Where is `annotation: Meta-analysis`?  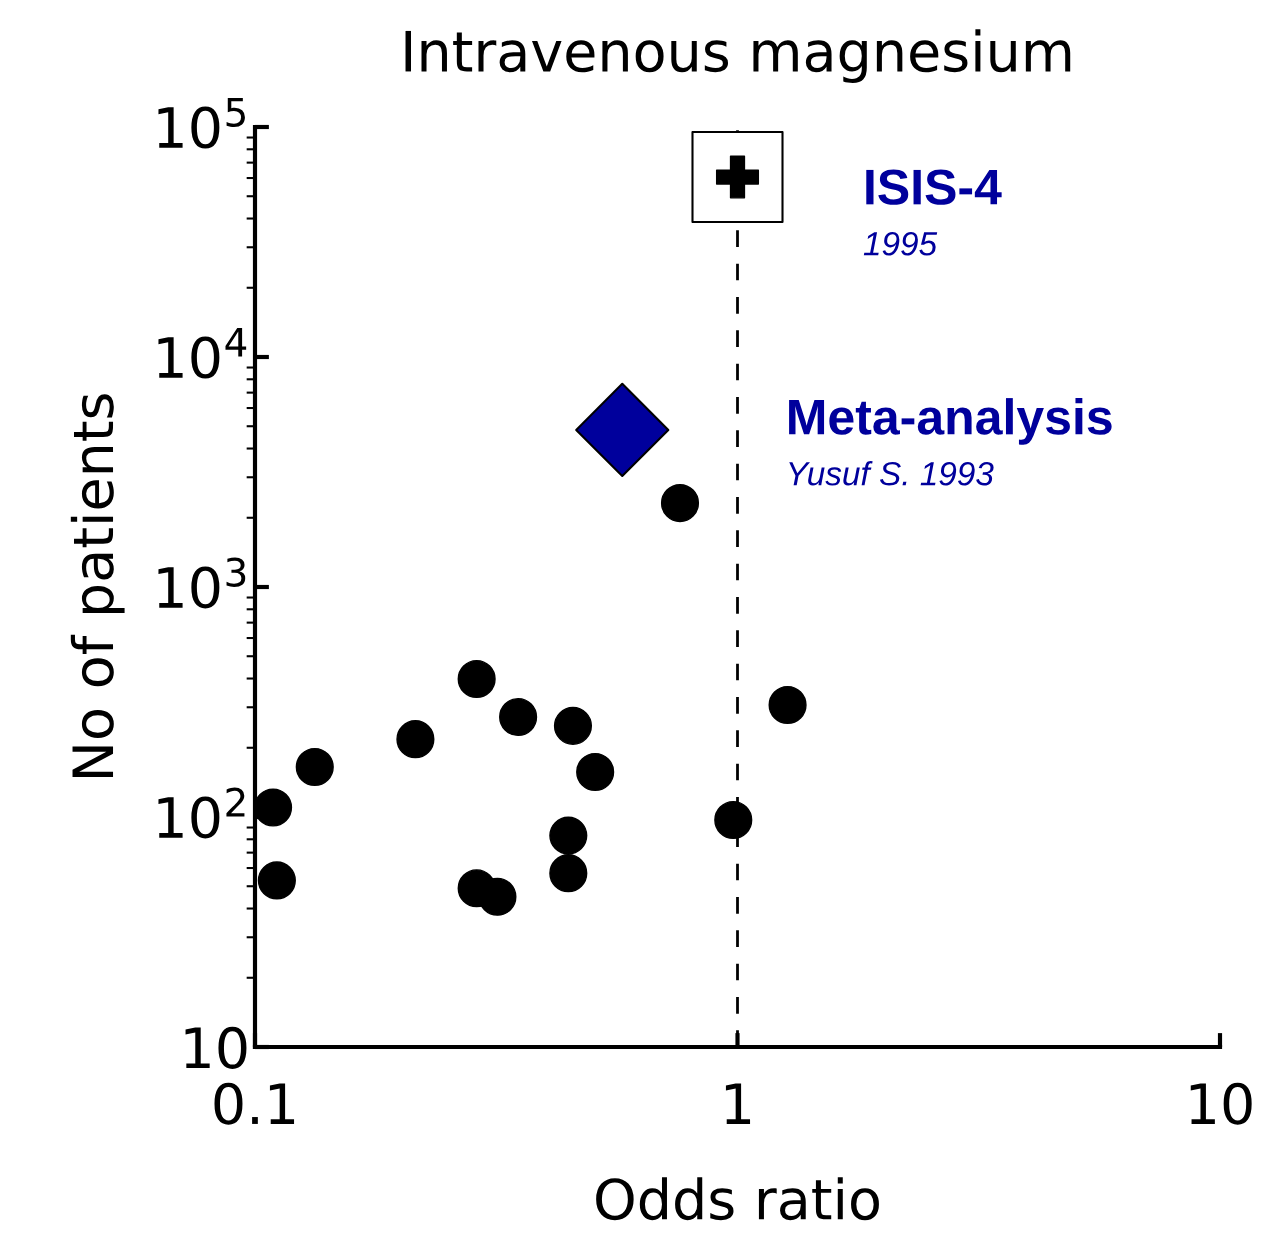
annotation: Meta-analysis is located at coordinates (950, 421).